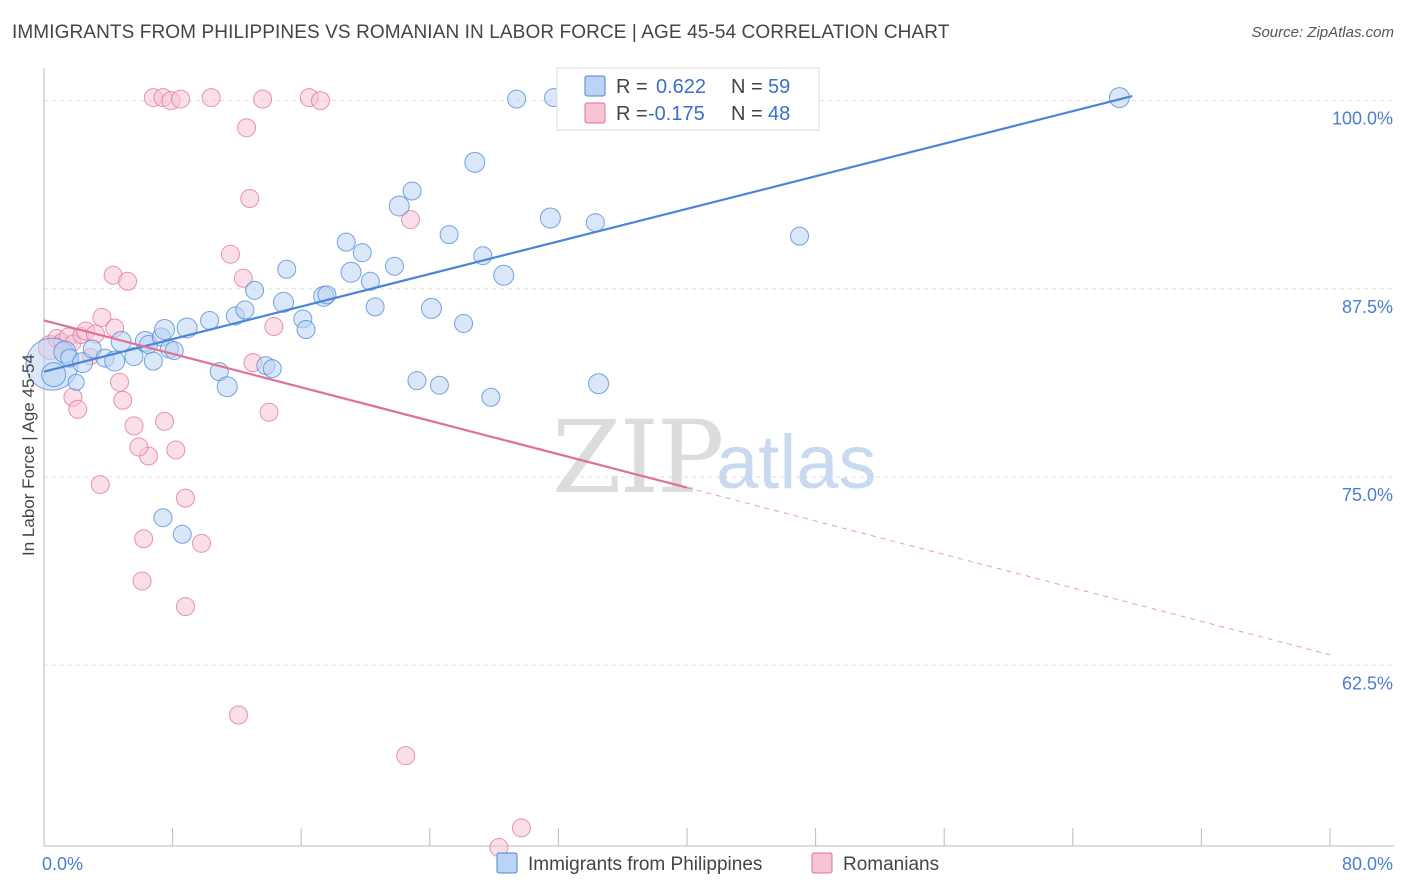 The width and height of the screenshot is (1406, 892). What do you see at coordinates (891, 864) in the screenshot?
I see `series-label-romanians: Romanians` at bounding box center [891, 864].